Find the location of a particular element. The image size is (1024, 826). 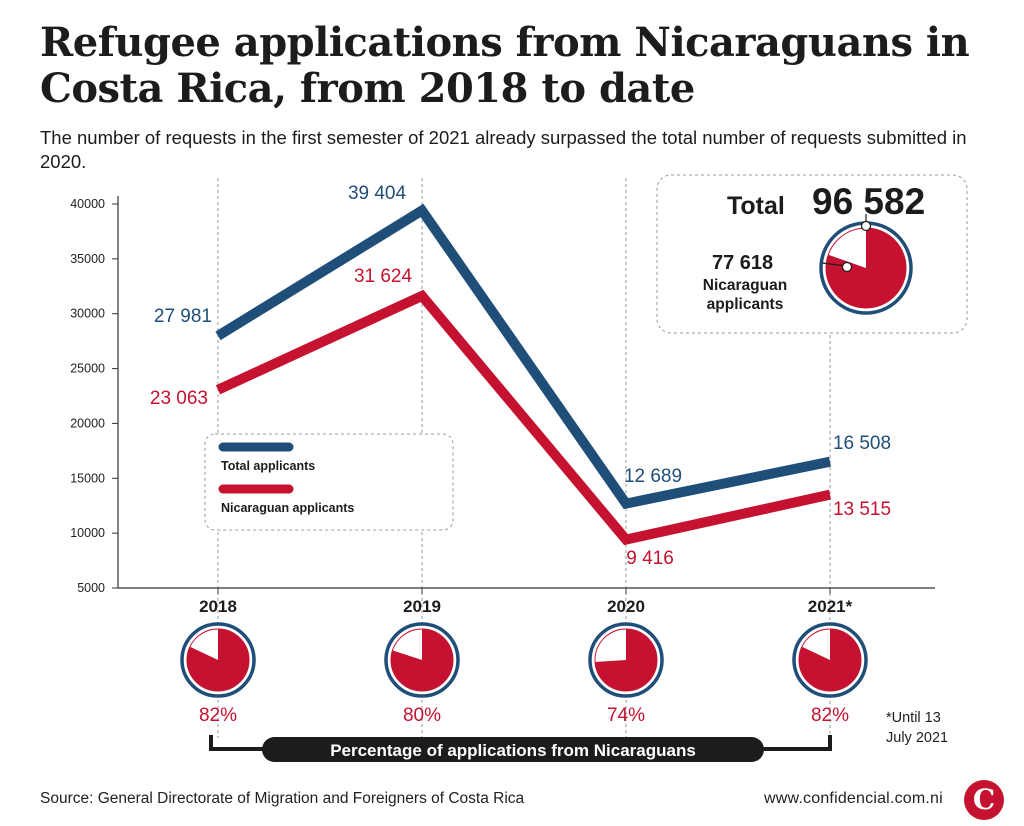

nicaraguan-label-line2: applicants is located at coordinates (745, 304).